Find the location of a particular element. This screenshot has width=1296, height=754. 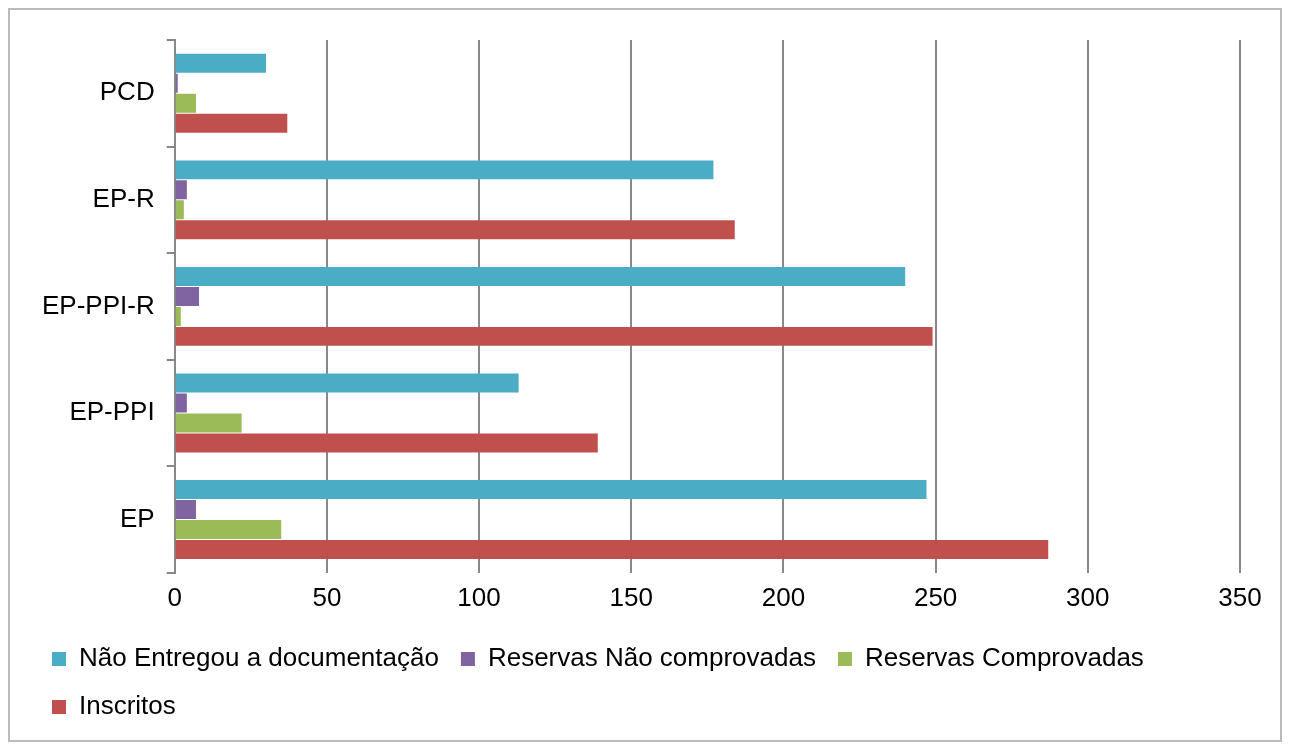

legend-label: Reservas Não comprovadas is located at coordinates (651, 657).